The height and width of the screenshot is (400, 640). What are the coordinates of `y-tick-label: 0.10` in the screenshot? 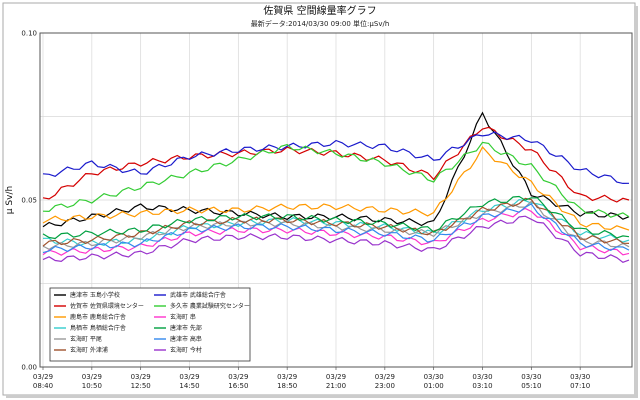 It's located at (29, 34).